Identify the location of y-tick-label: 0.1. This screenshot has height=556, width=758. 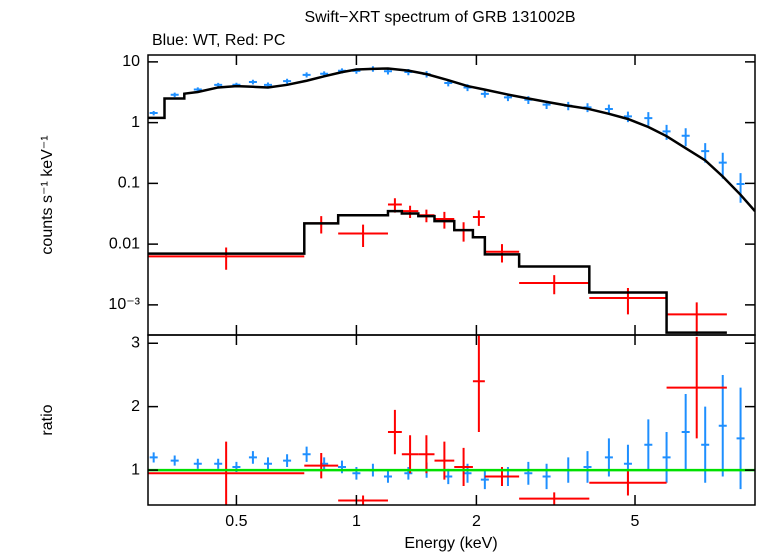
(129, 183).